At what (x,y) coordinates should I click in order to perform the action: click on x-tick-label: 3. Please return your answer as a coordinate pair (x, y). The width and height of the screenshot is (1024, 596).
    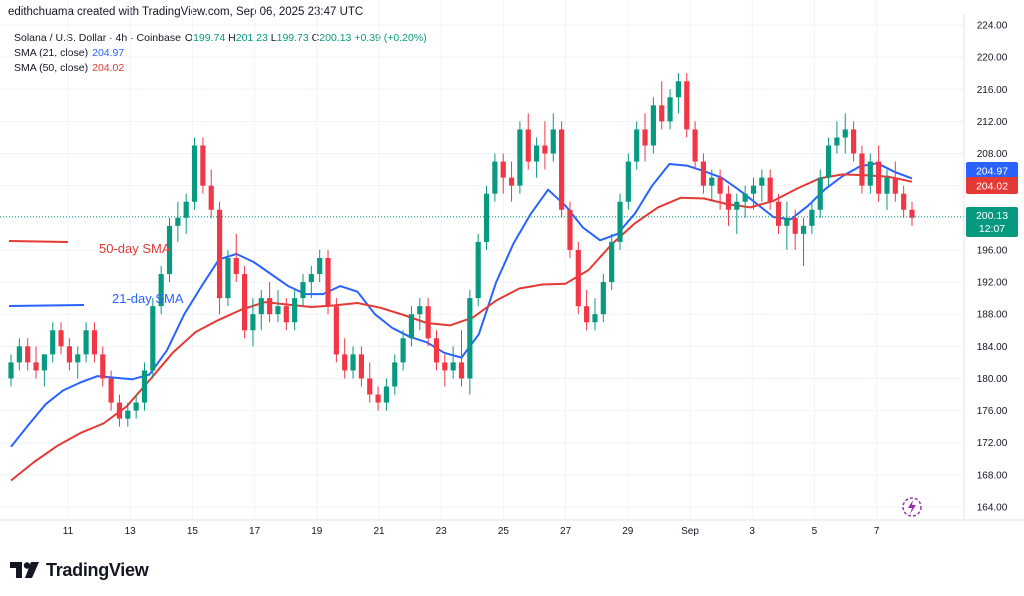
    Looking at the image, I should click on (752, 531).